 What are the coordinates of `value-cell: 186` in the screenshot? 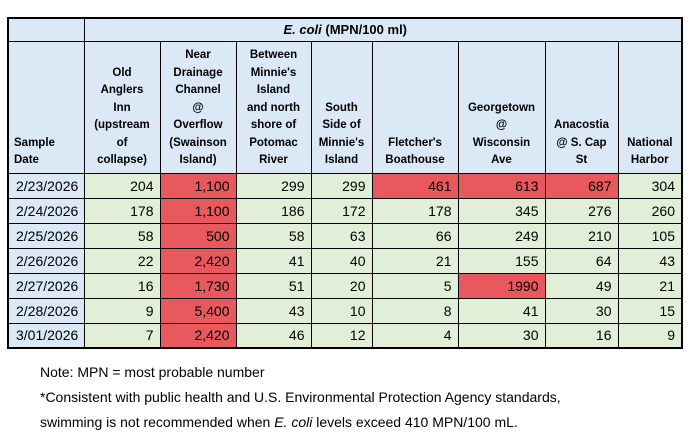 It's located at (273, 210).